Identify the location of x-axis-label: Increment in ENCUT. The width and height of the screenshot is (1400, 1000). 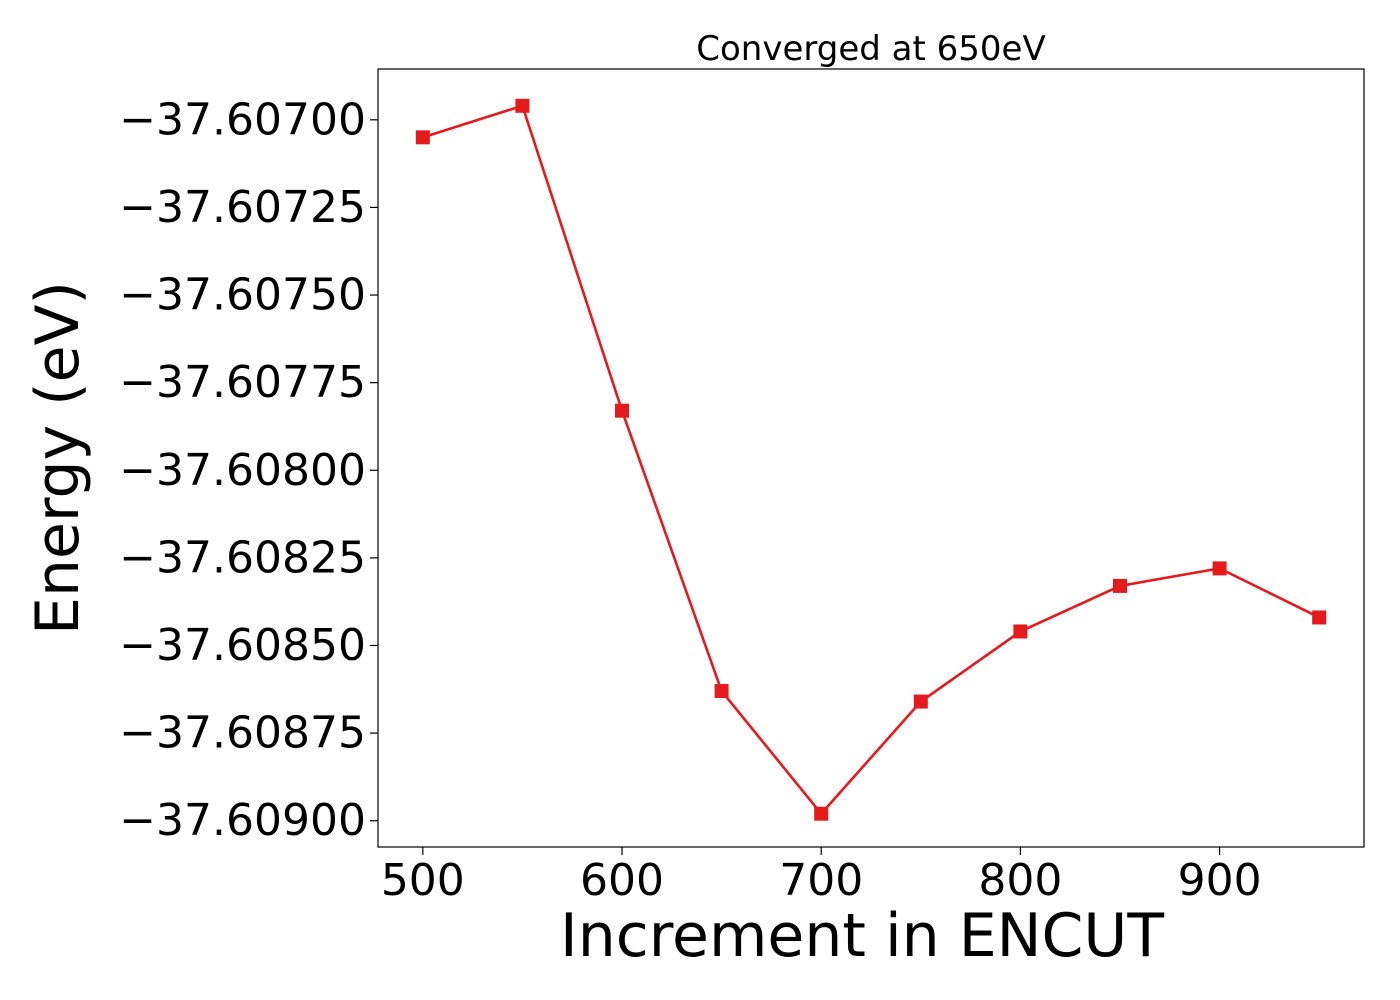
(862, 936).